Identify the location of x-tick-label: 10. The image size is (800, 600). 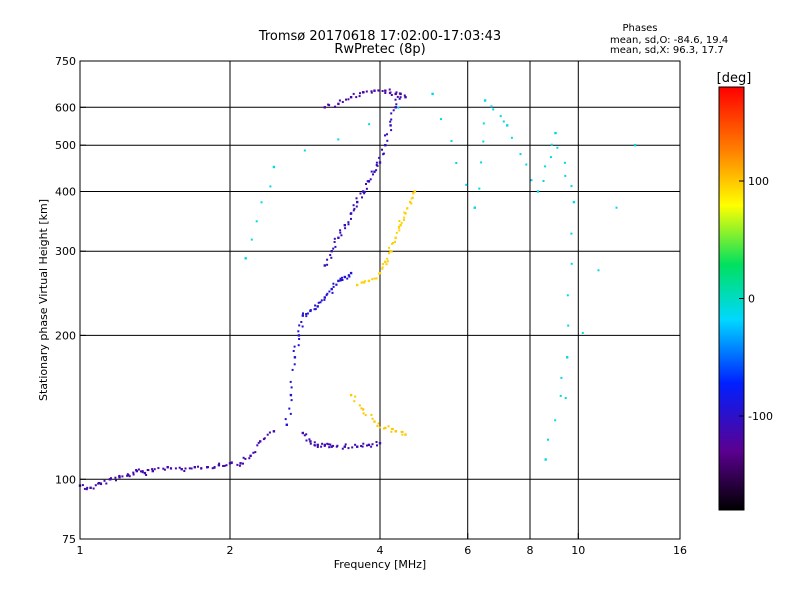
(578, 550).